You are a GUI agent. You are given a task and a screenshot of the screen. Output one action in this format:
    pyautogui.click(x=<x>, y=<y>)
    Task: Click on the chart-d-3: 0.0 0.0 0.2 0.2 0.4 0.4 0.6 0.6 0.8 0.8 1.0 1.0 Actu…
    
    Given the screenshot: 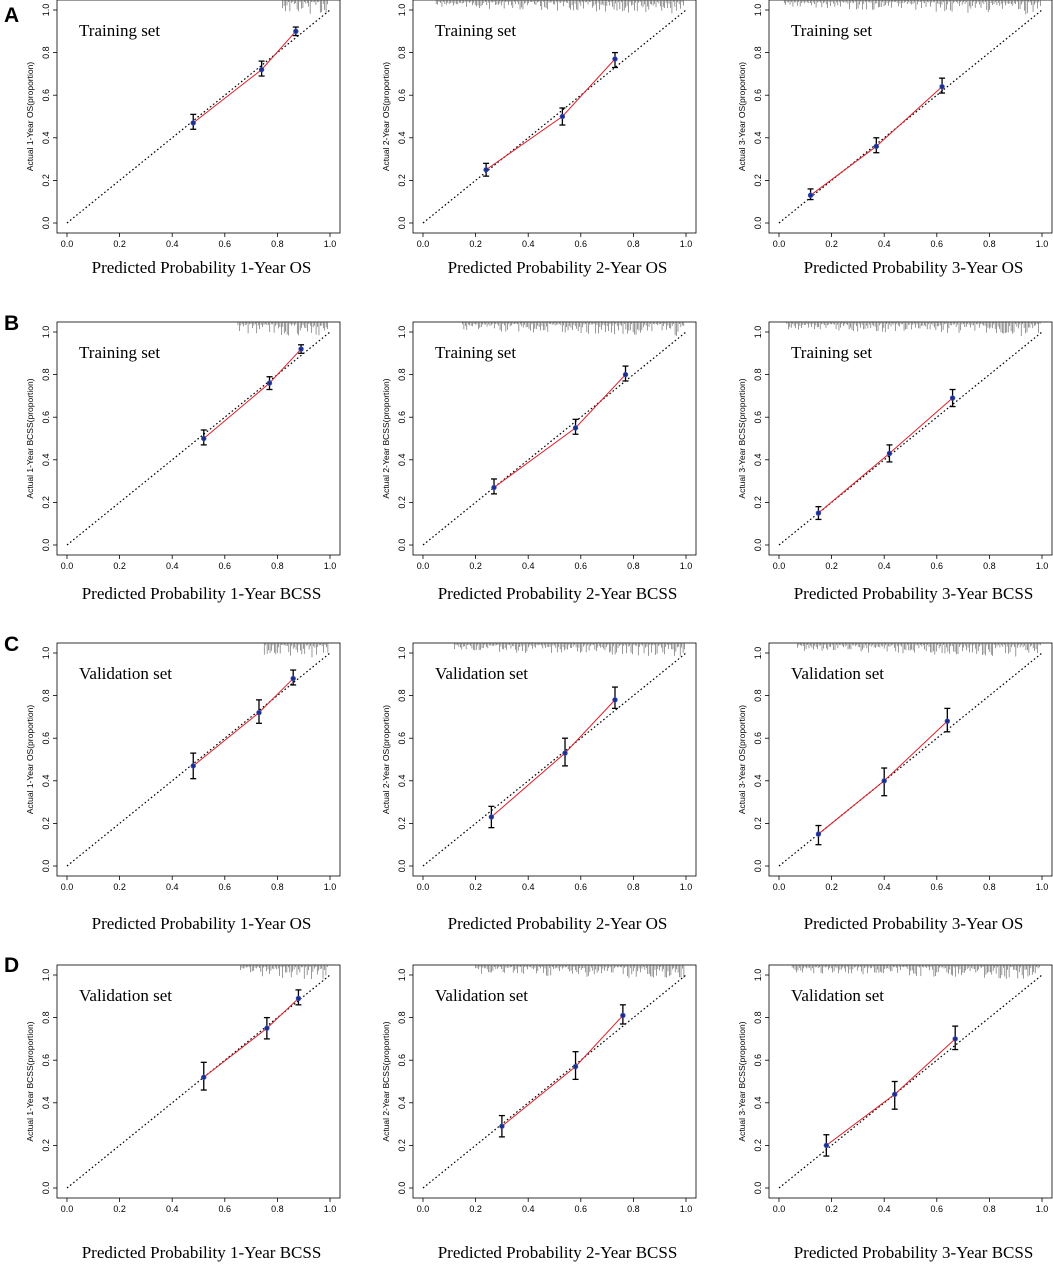 What is the action you would take?
    pyautogui.click(x=895, y=1113)
    